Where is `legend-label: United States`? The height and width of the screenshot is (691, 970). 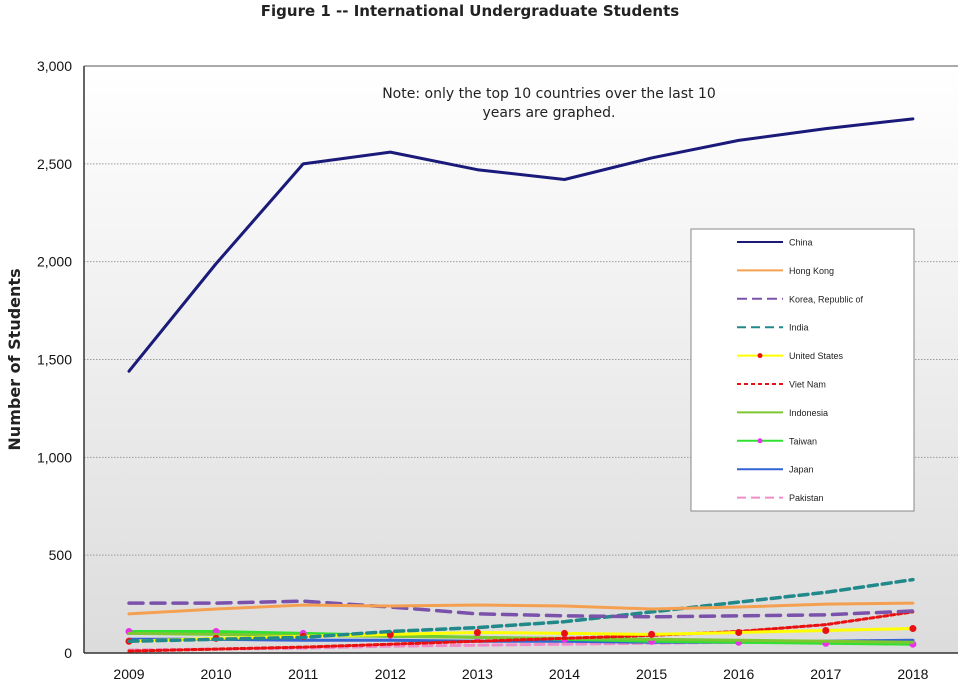 legend-label: United States is located at coordinates (816, 356).